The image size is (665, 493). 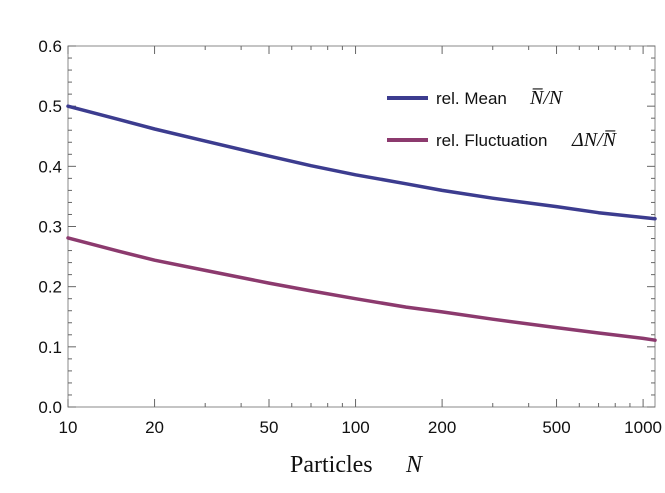 I want to click on y-tick-label: 0.6, so click(x=50, y=46).